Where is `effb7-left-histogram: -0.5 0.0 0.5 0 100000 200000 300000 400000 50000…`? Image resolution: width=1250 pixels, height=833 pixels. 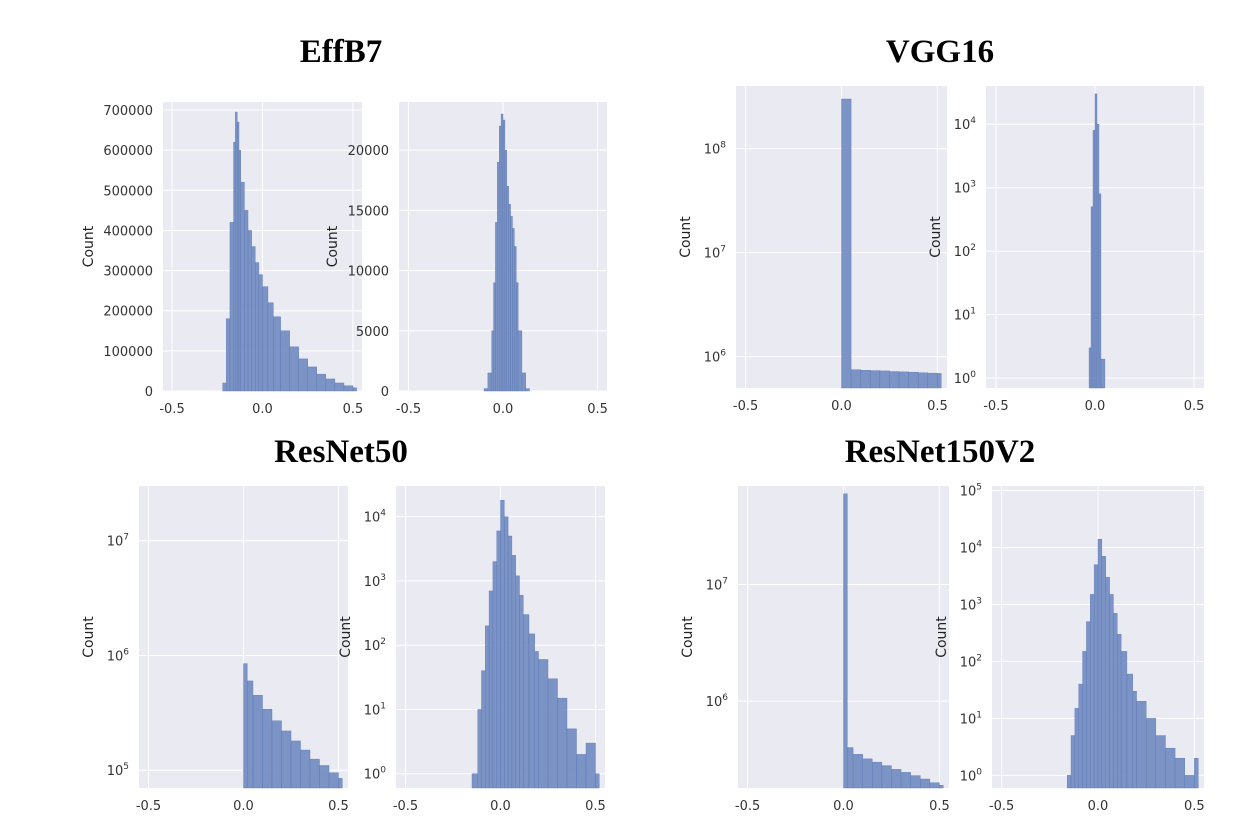
effb7-left-histogram: -0.5 0.0 0.5 0 100000 200000 300000 400000 50000… is located at coordinates (222, 259).